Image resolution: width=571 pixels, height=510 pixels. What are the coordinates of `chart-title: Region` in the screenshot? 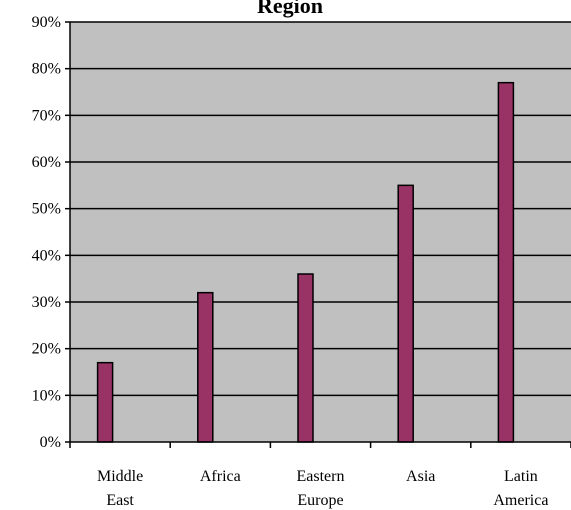 It's located at (290, 9).